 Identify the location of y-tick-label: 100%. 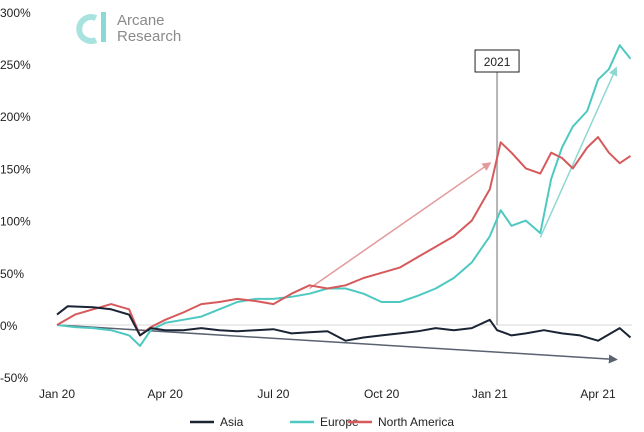
(15, 222).